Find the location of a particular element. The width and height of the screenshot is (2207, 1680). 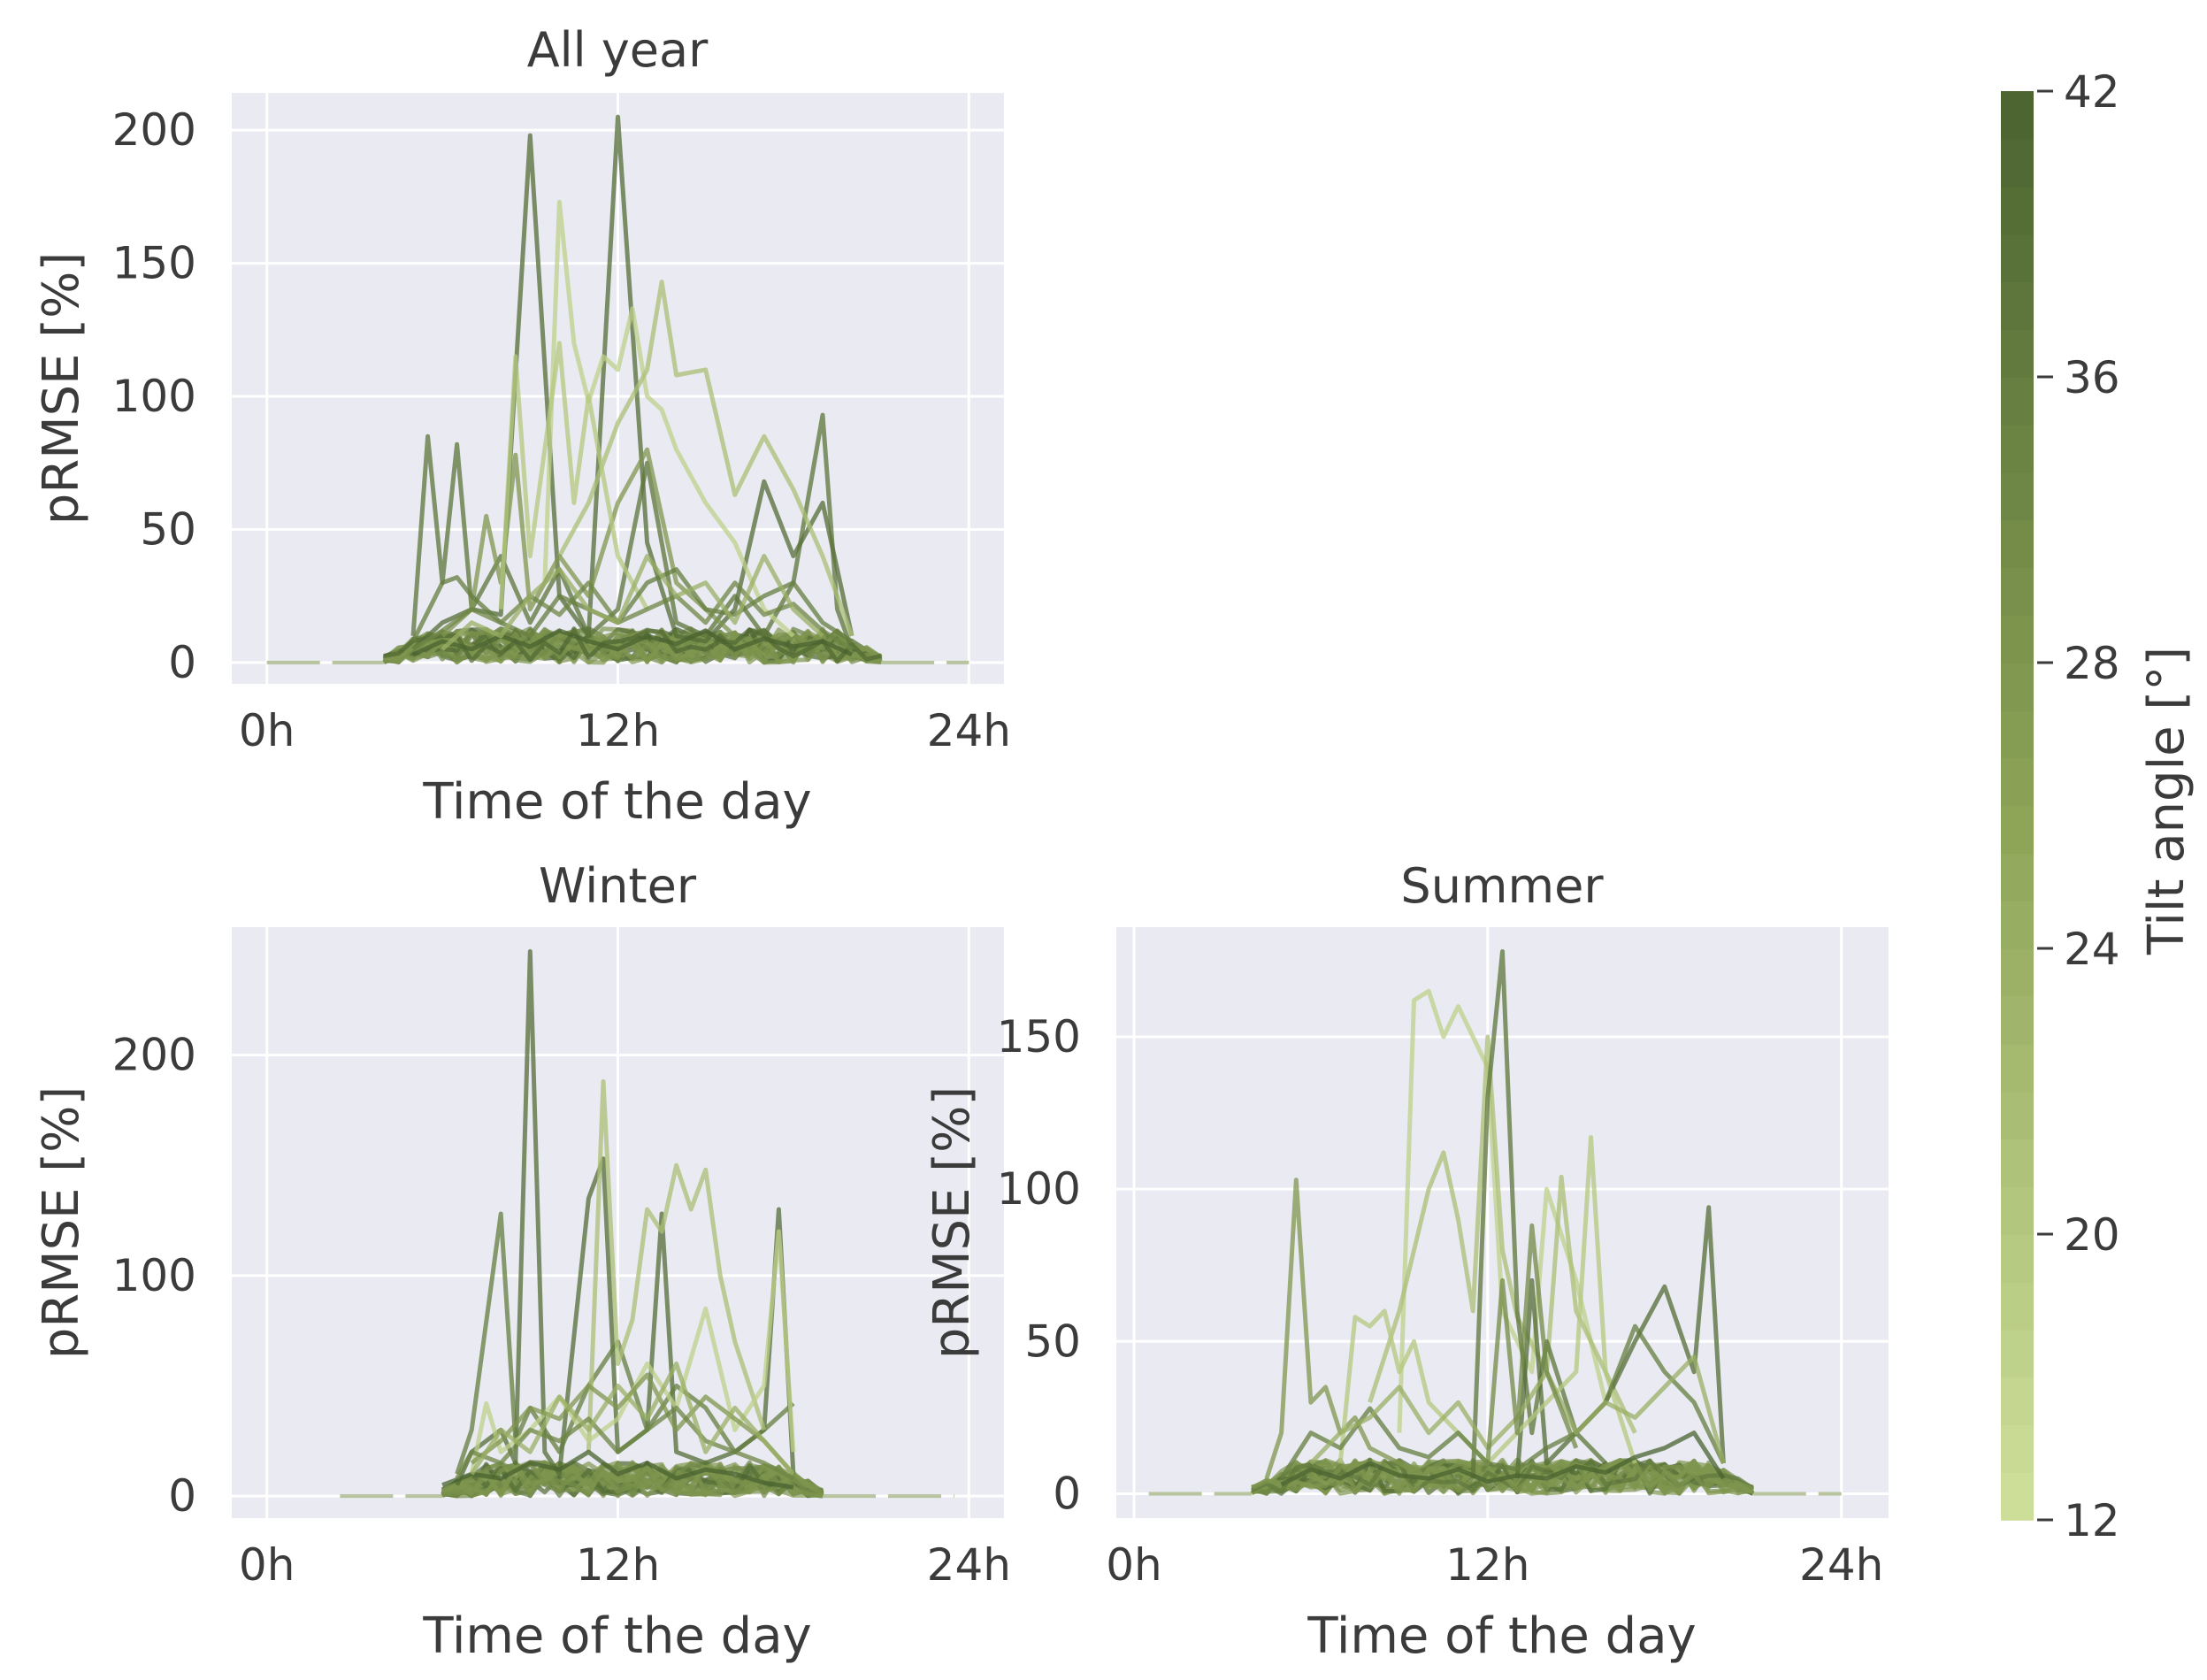

x-axis-label-summer: Time of the day is located at coordinates (1501, 1636).